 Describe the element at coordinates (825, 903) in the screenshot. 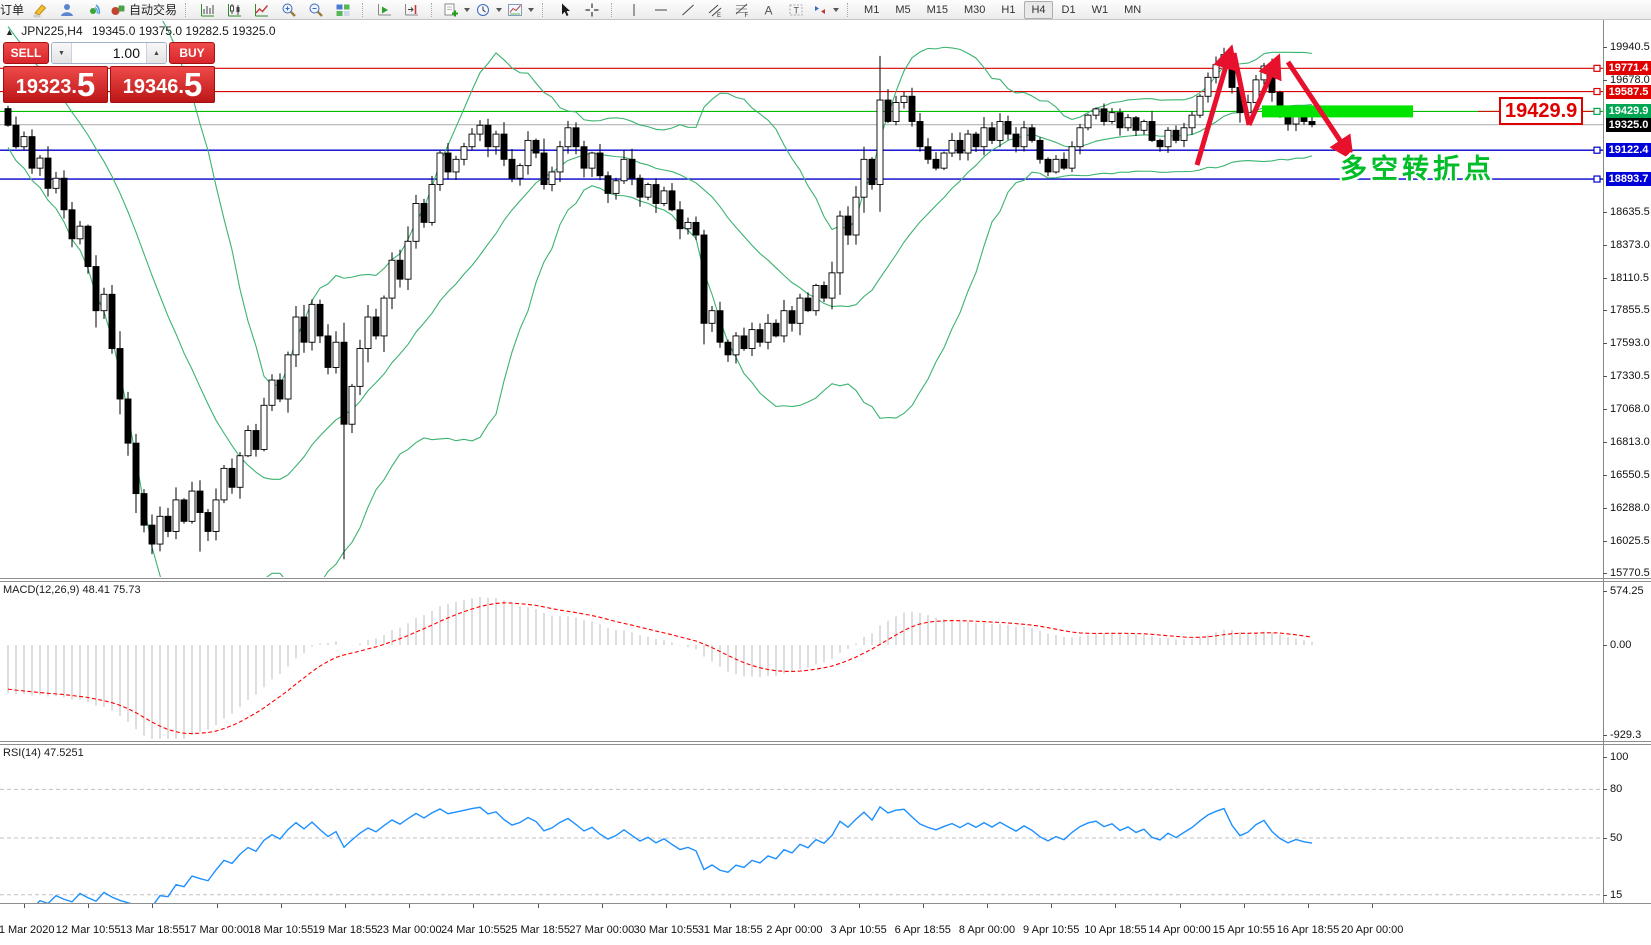

I see `time-axis-separator` at that location.